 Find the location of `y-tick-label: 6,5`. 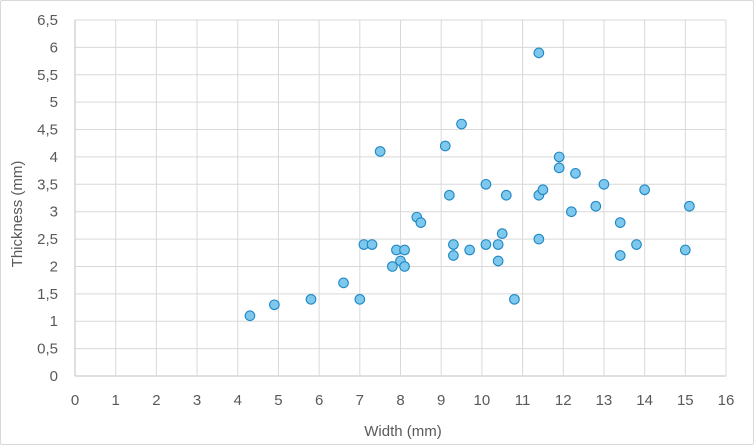

y-tick-label: 6,5 is located at coordinates (47, 20).